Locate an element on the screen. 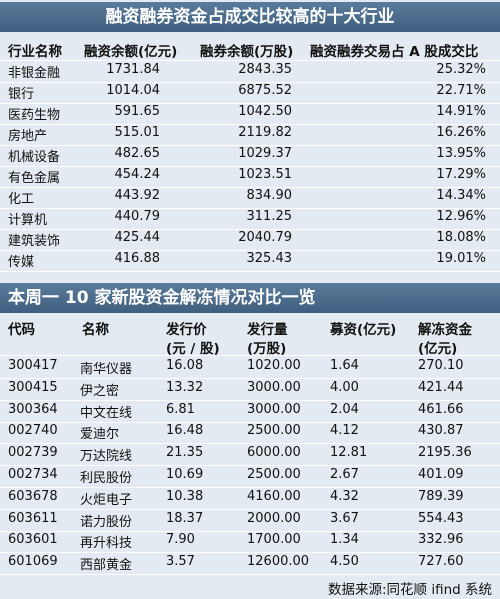 This screenshot has width=500, height=599. value-cell: 443.92 is located at coordinates (137, 195).